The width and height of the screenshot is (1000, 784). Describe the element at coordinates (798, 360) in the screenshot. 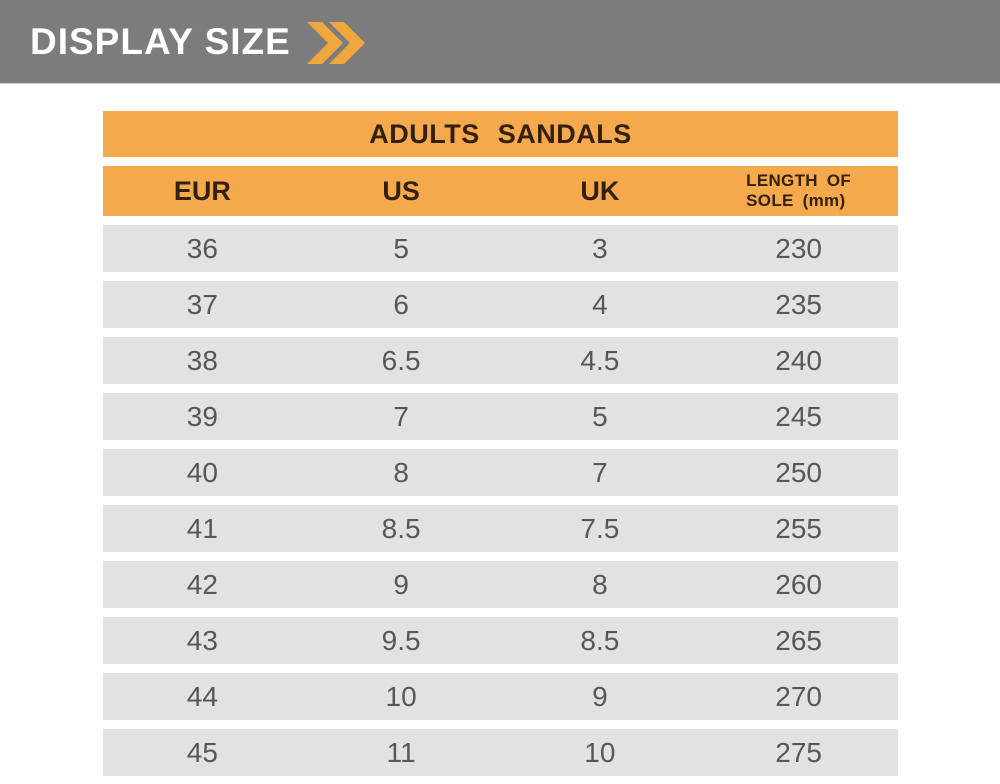

I see `table-cell: 240` at that location.